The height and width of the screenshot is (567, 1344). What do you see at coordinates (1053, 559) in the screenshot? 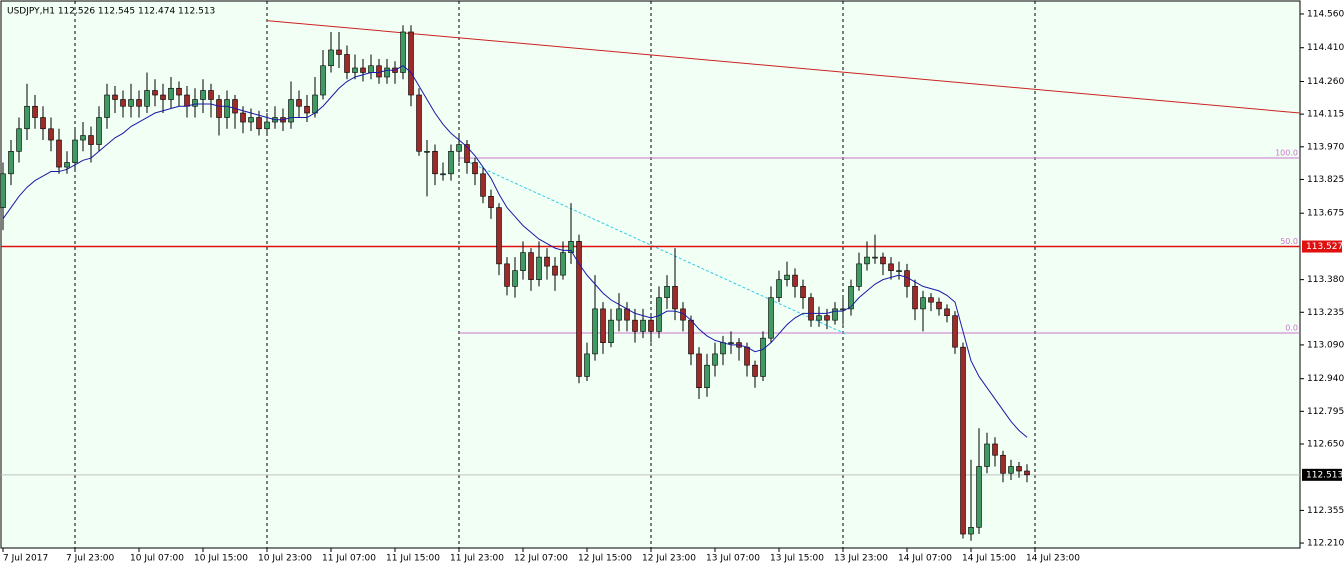
I see `x-tick-label: 14 Jul 23:00` at bounding box center [1053, 559].